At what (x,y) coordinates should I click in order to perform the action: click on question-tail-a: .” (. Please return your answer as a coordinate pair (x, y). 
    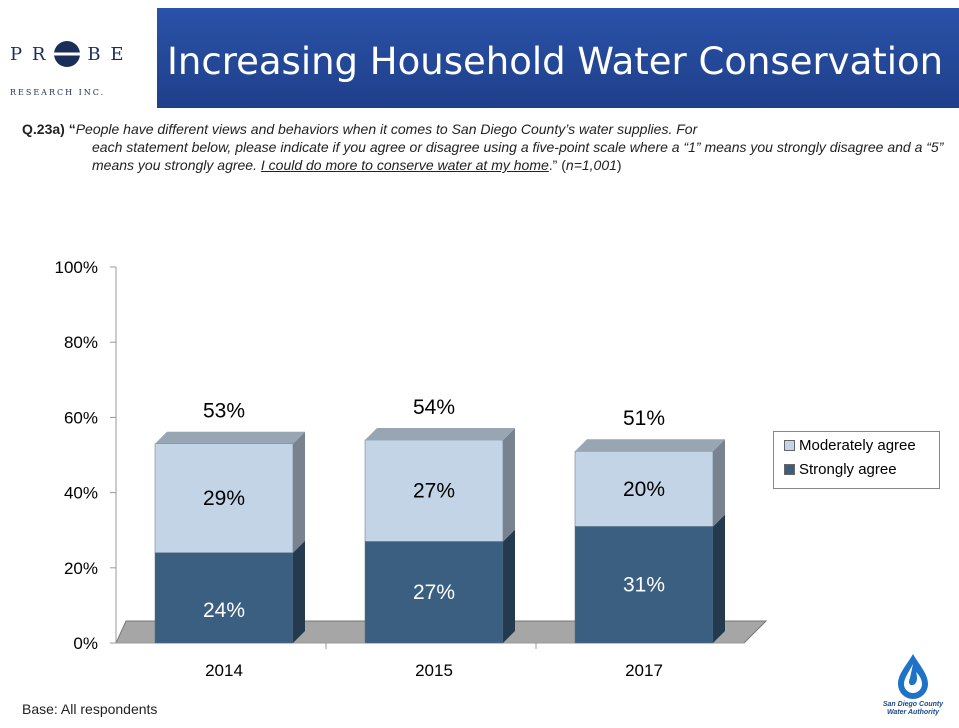
    Looking at the image, I should click on (557, 165).